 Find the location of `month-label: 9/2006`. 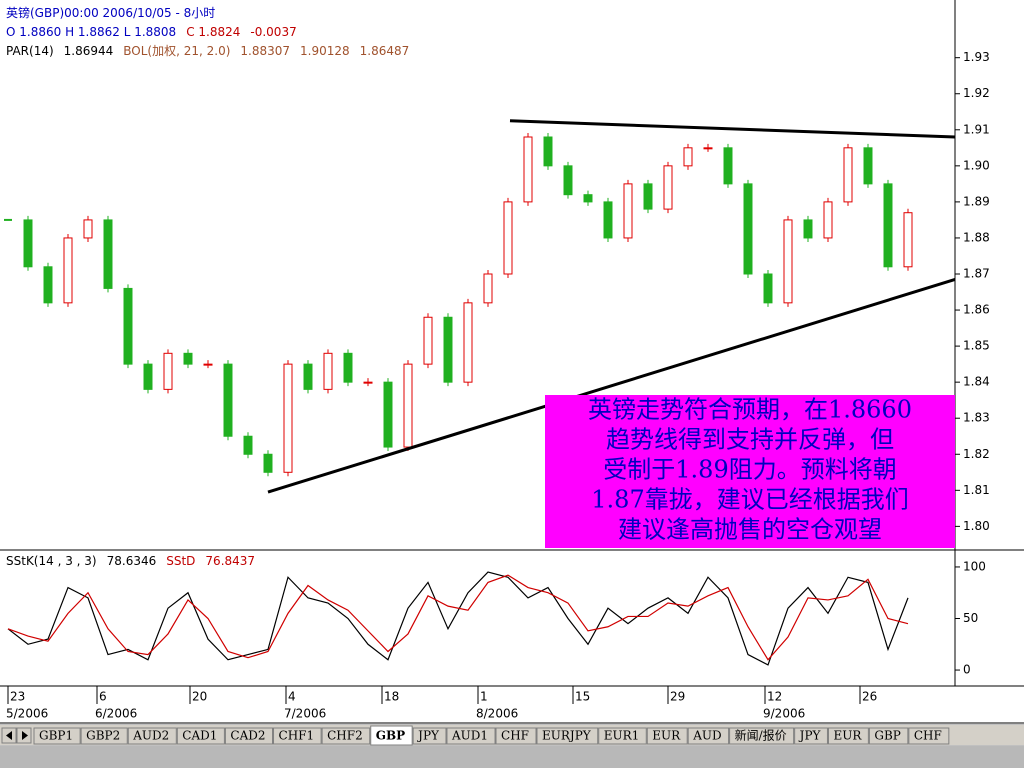

month-label: 9/2006 is located at coordinates (784, 714).